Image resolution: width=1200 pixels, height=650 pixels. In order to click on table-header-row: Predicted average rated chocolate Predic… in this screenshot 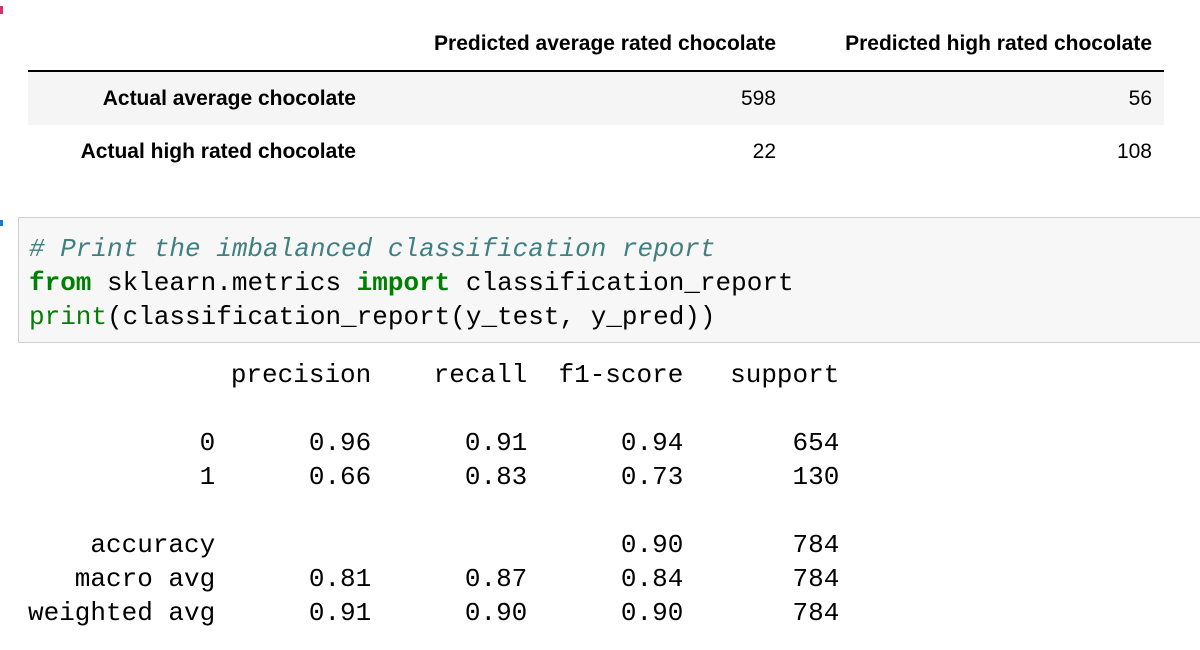, I will do `click(596, 44)`.